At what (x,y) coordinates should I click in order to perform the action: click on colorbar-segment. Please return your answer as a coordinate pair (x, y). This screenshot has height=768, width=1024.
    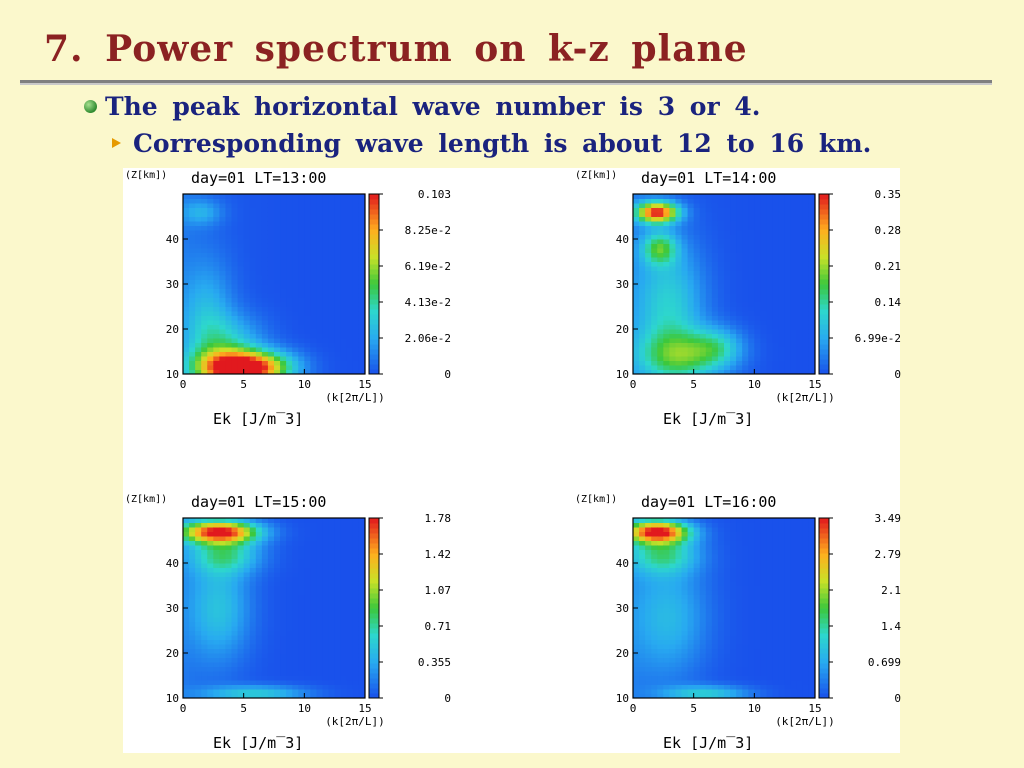
    Looking at the image, I should click on (824, 372).